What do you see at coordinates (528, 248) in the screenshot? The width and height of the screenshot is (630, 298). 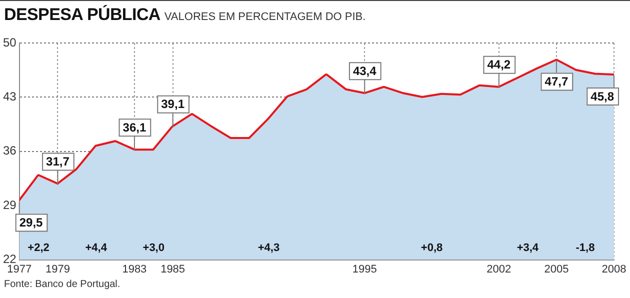 I see `annotation: +3,4` at bounding box center [528, 248].